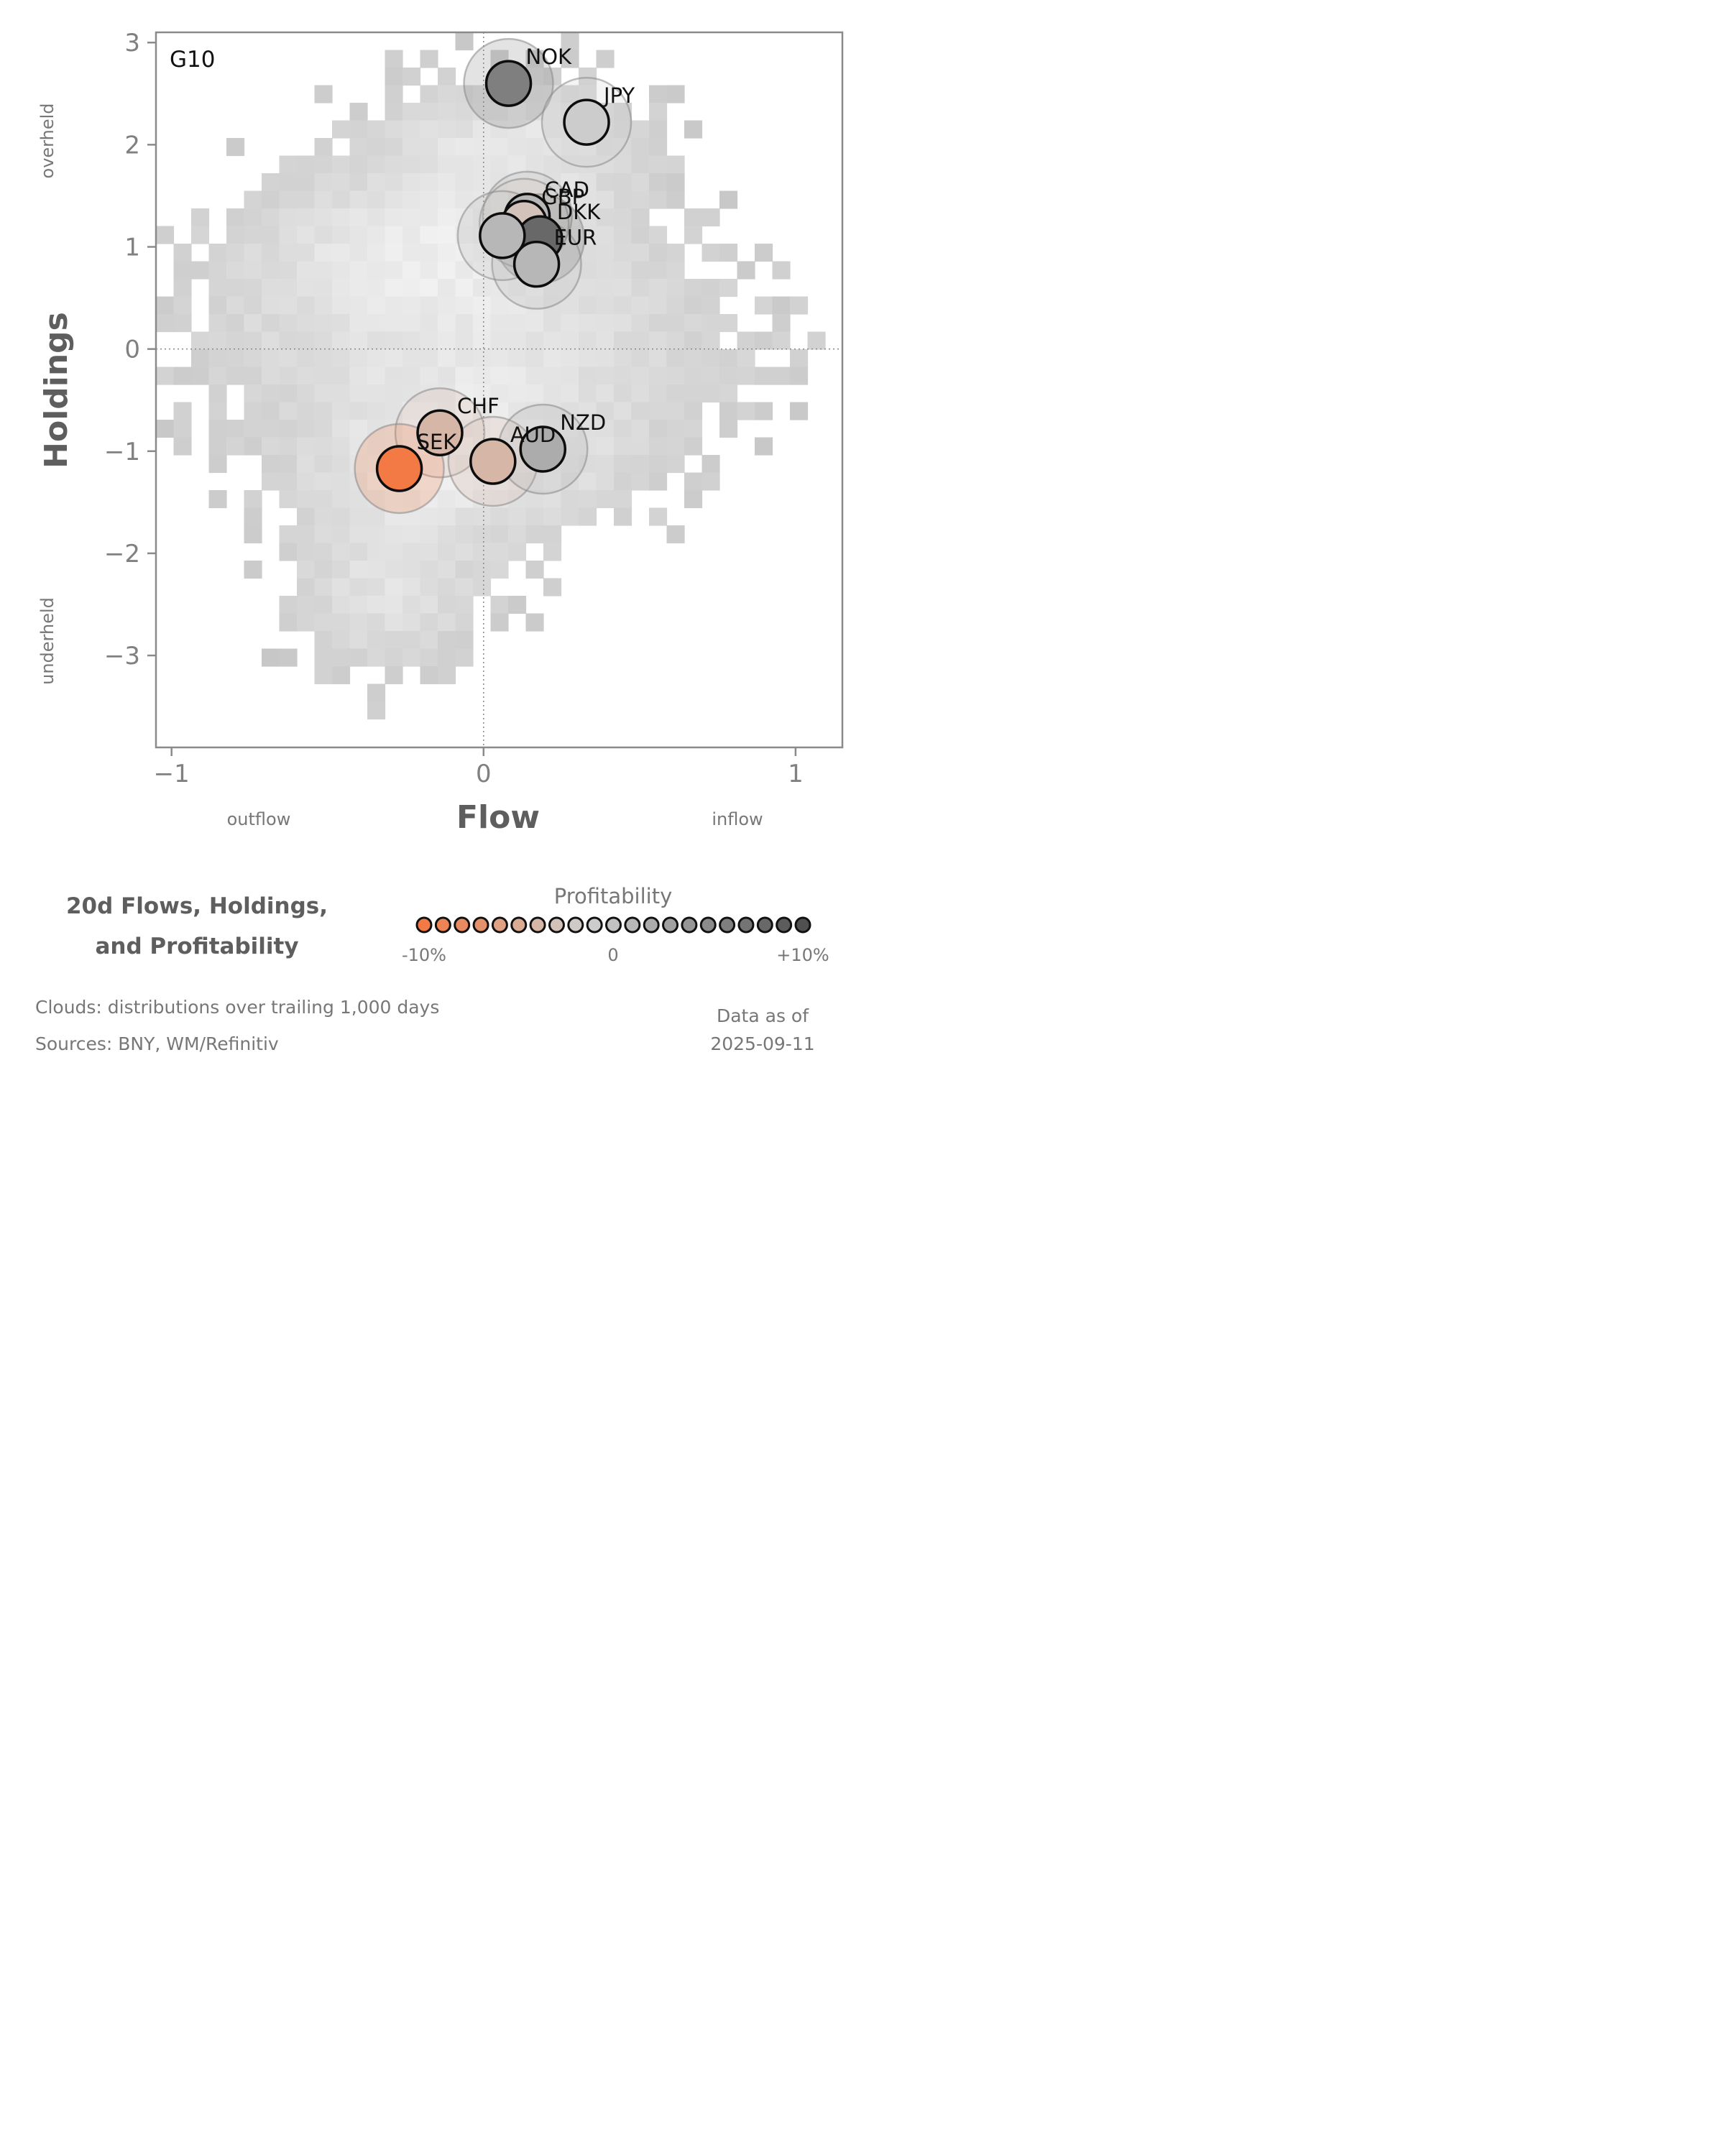 The width and height of the screenshot is (1725, 2156). I want to click on distribution-cloud, so click(491, 376).